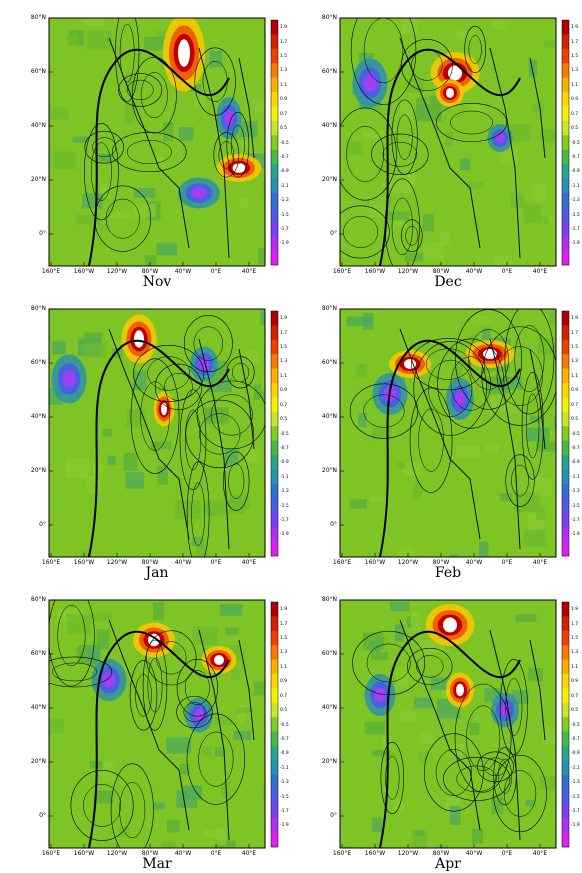 Image resolution: width=582 pixels, height=873 pixels. Describe the element at coordinates (284, 244) in the screenshot. I see `colorbar-label: -1.9` at that location.